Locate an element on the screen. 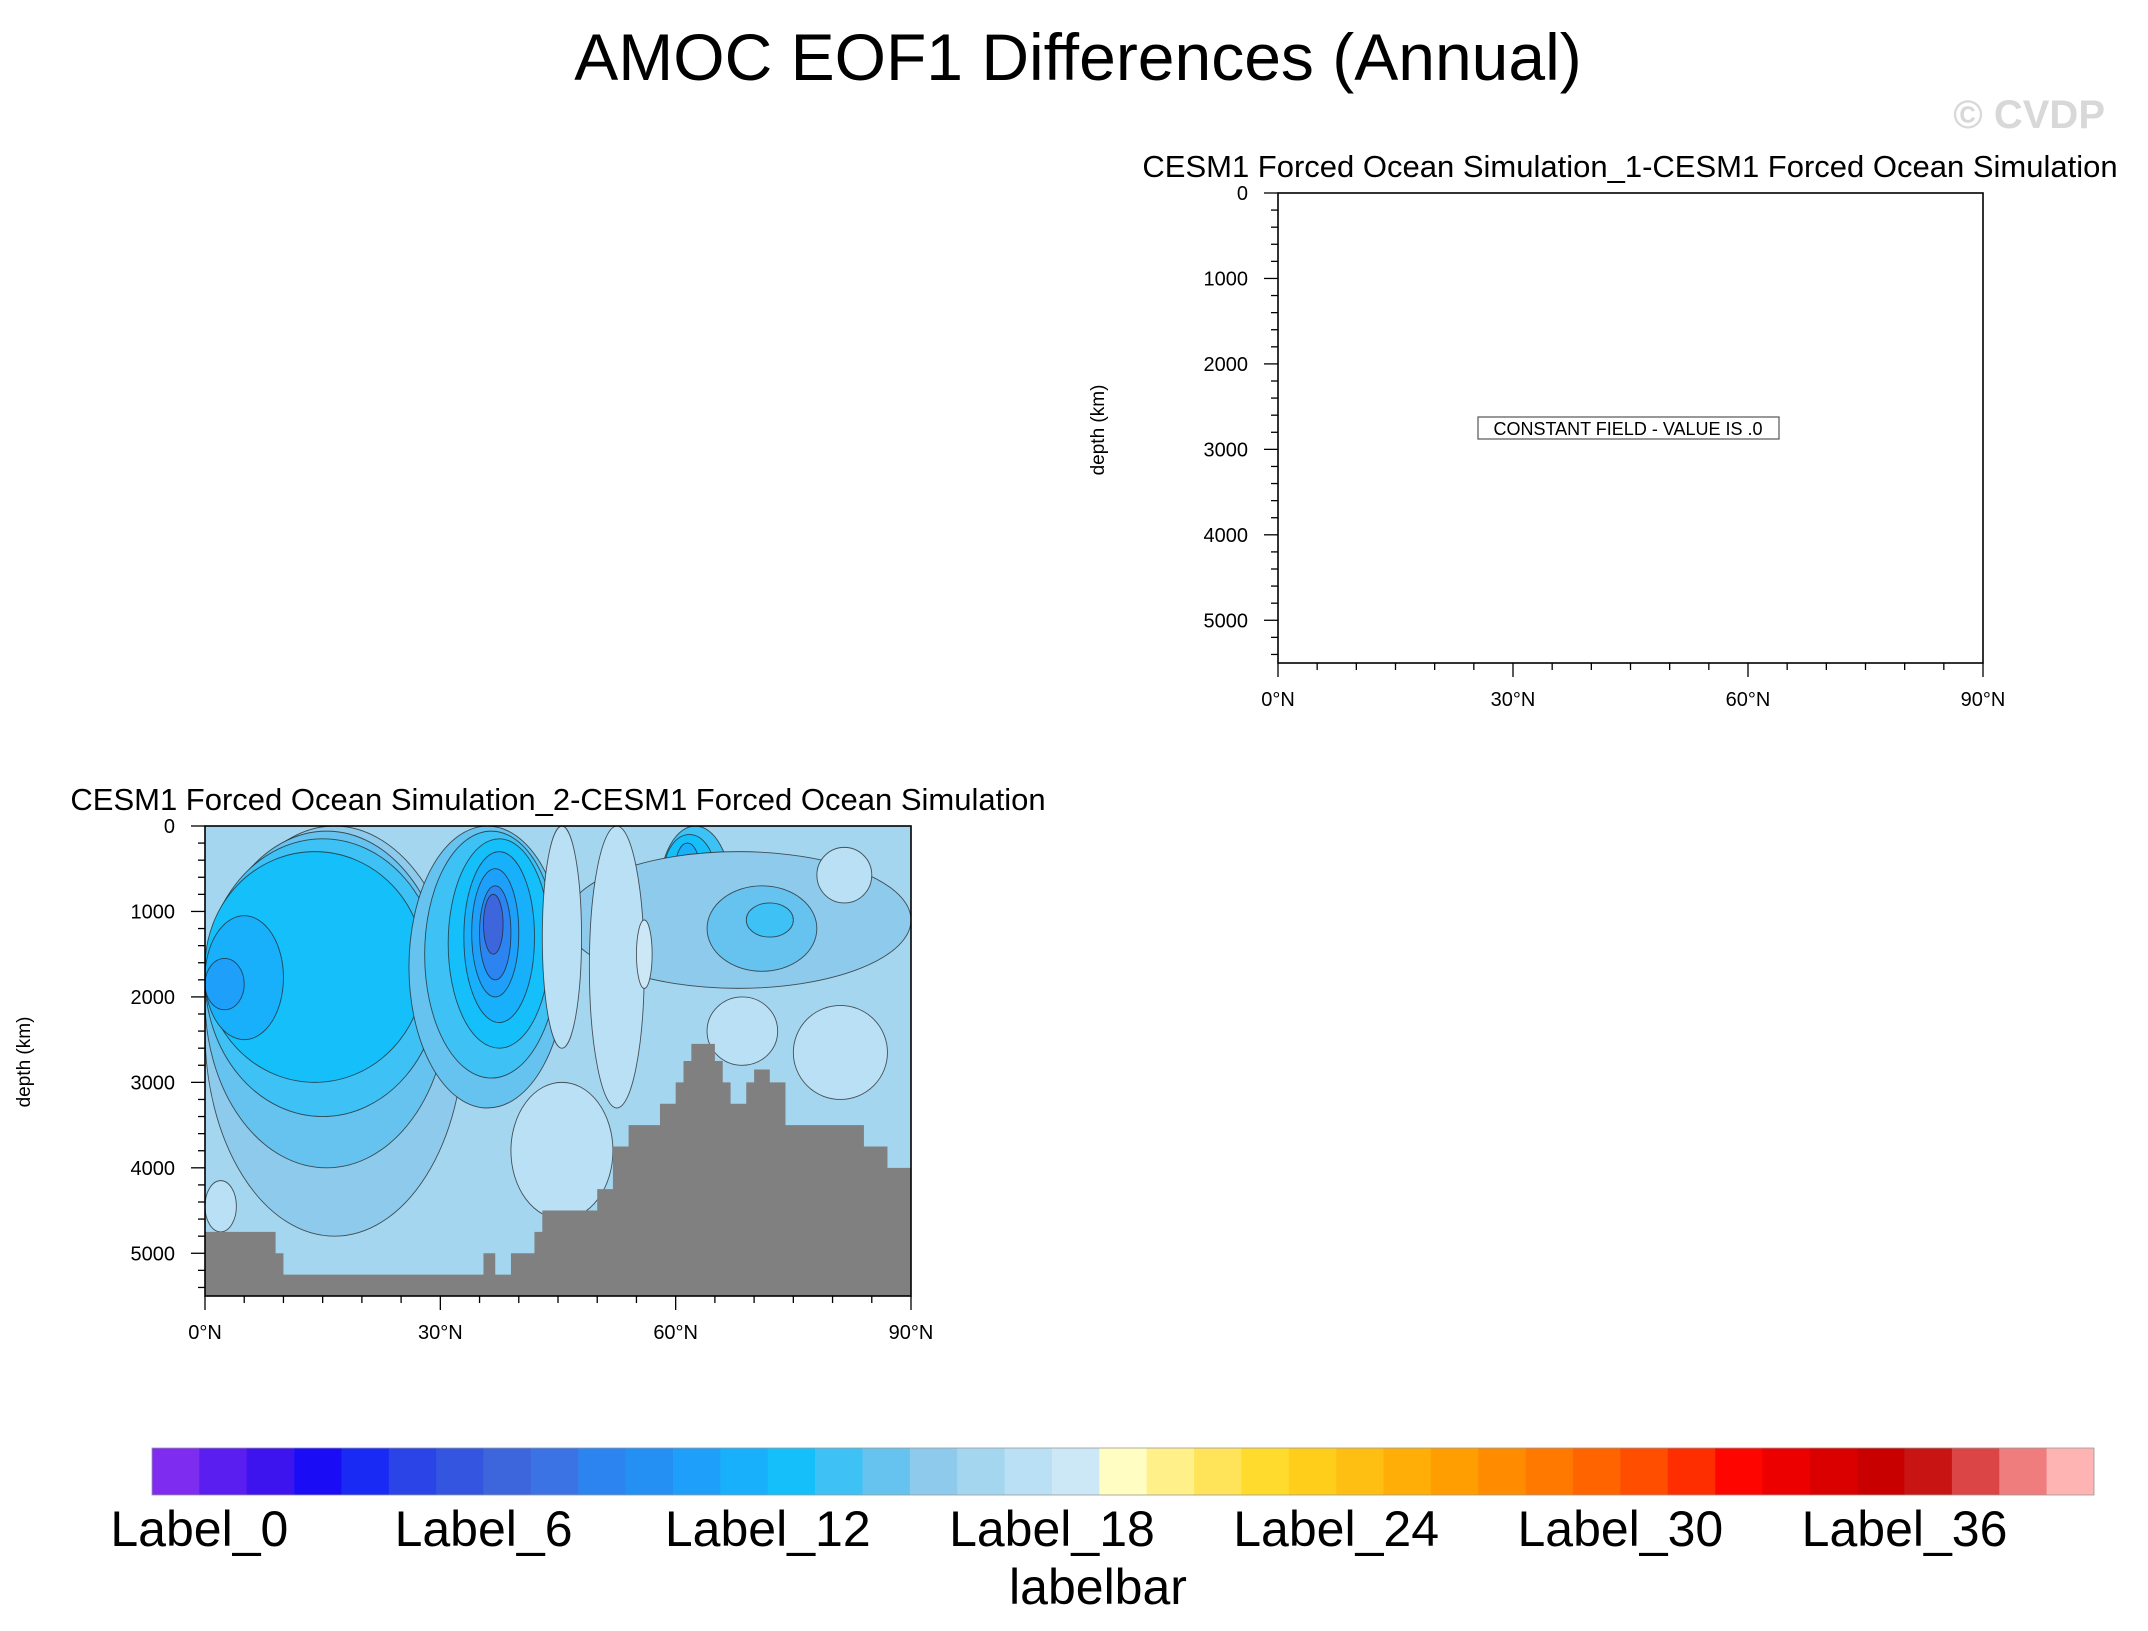 The width and height of the screenshot is (2148, 1631). labelbar-label: Label_0 is located at coordinates (199, 1529).